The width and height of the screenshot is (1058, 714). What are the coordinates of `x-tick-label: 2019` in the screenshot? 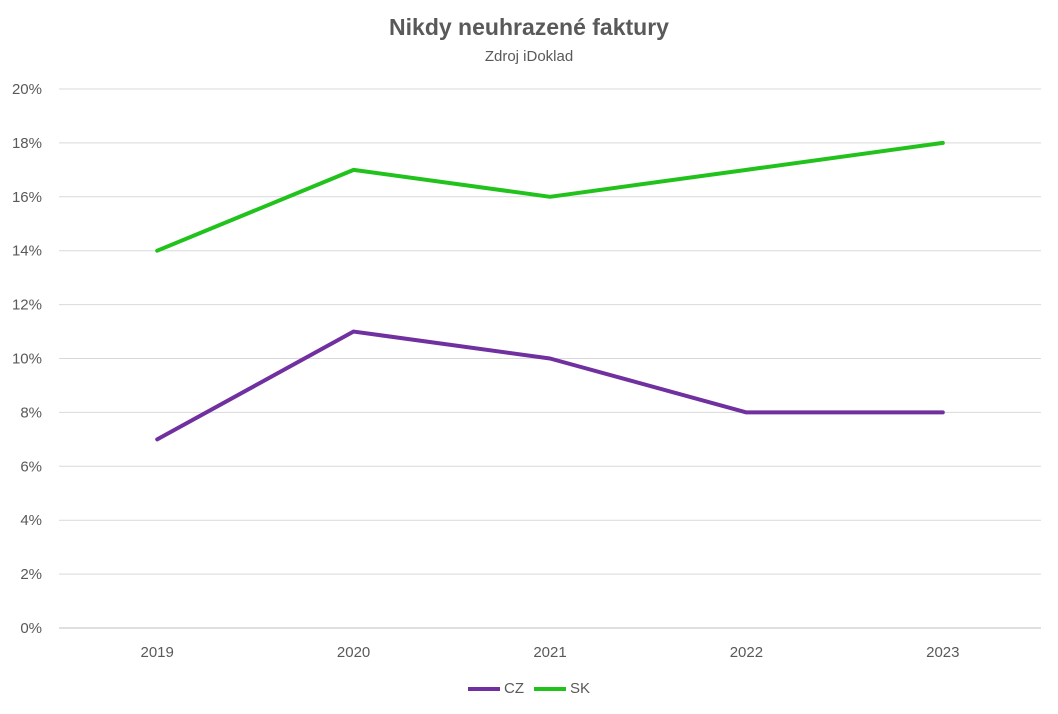 It's located at (157, 652).